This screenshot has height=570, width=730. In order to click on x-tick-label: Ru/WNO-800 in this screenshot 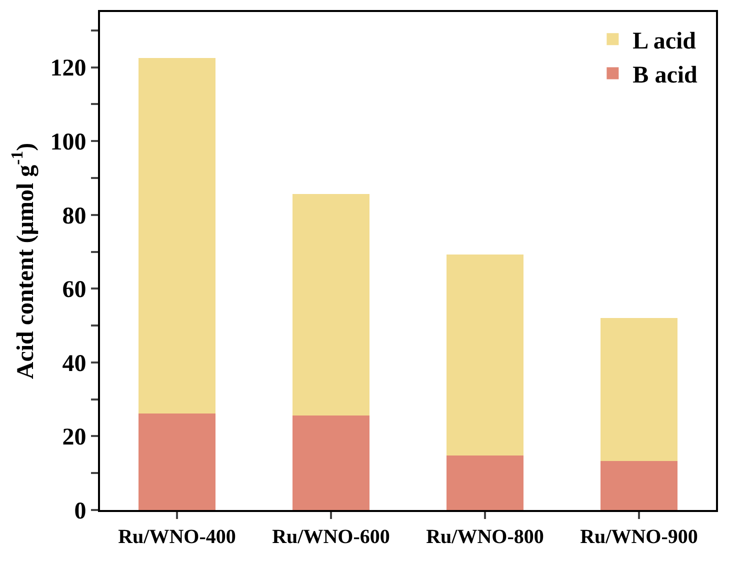, I will do `click(485, 537)`.